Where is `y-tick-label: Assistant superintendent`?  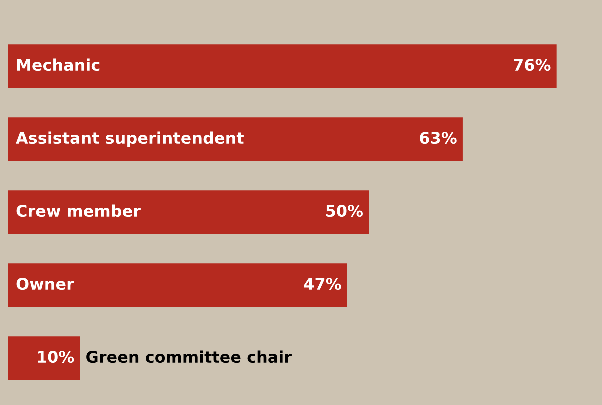
y-tick-label: Assistant superintendent is located at coordinates (130, 140).